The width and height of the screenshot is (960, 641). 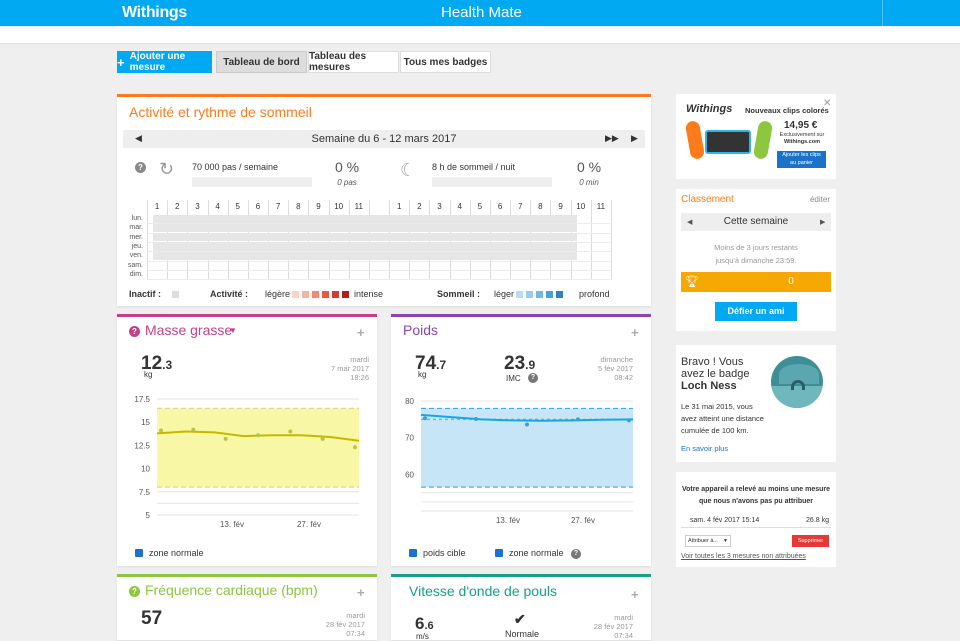 I want to click on help-icon: ?, so click(x=140, y=167).